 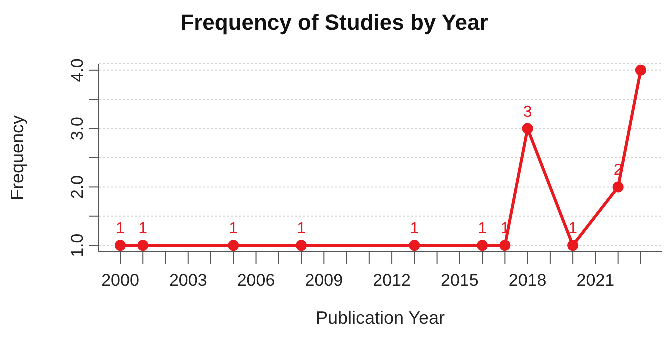 I want to click on x-tick-label: 2000, so click(x=121, y=280).